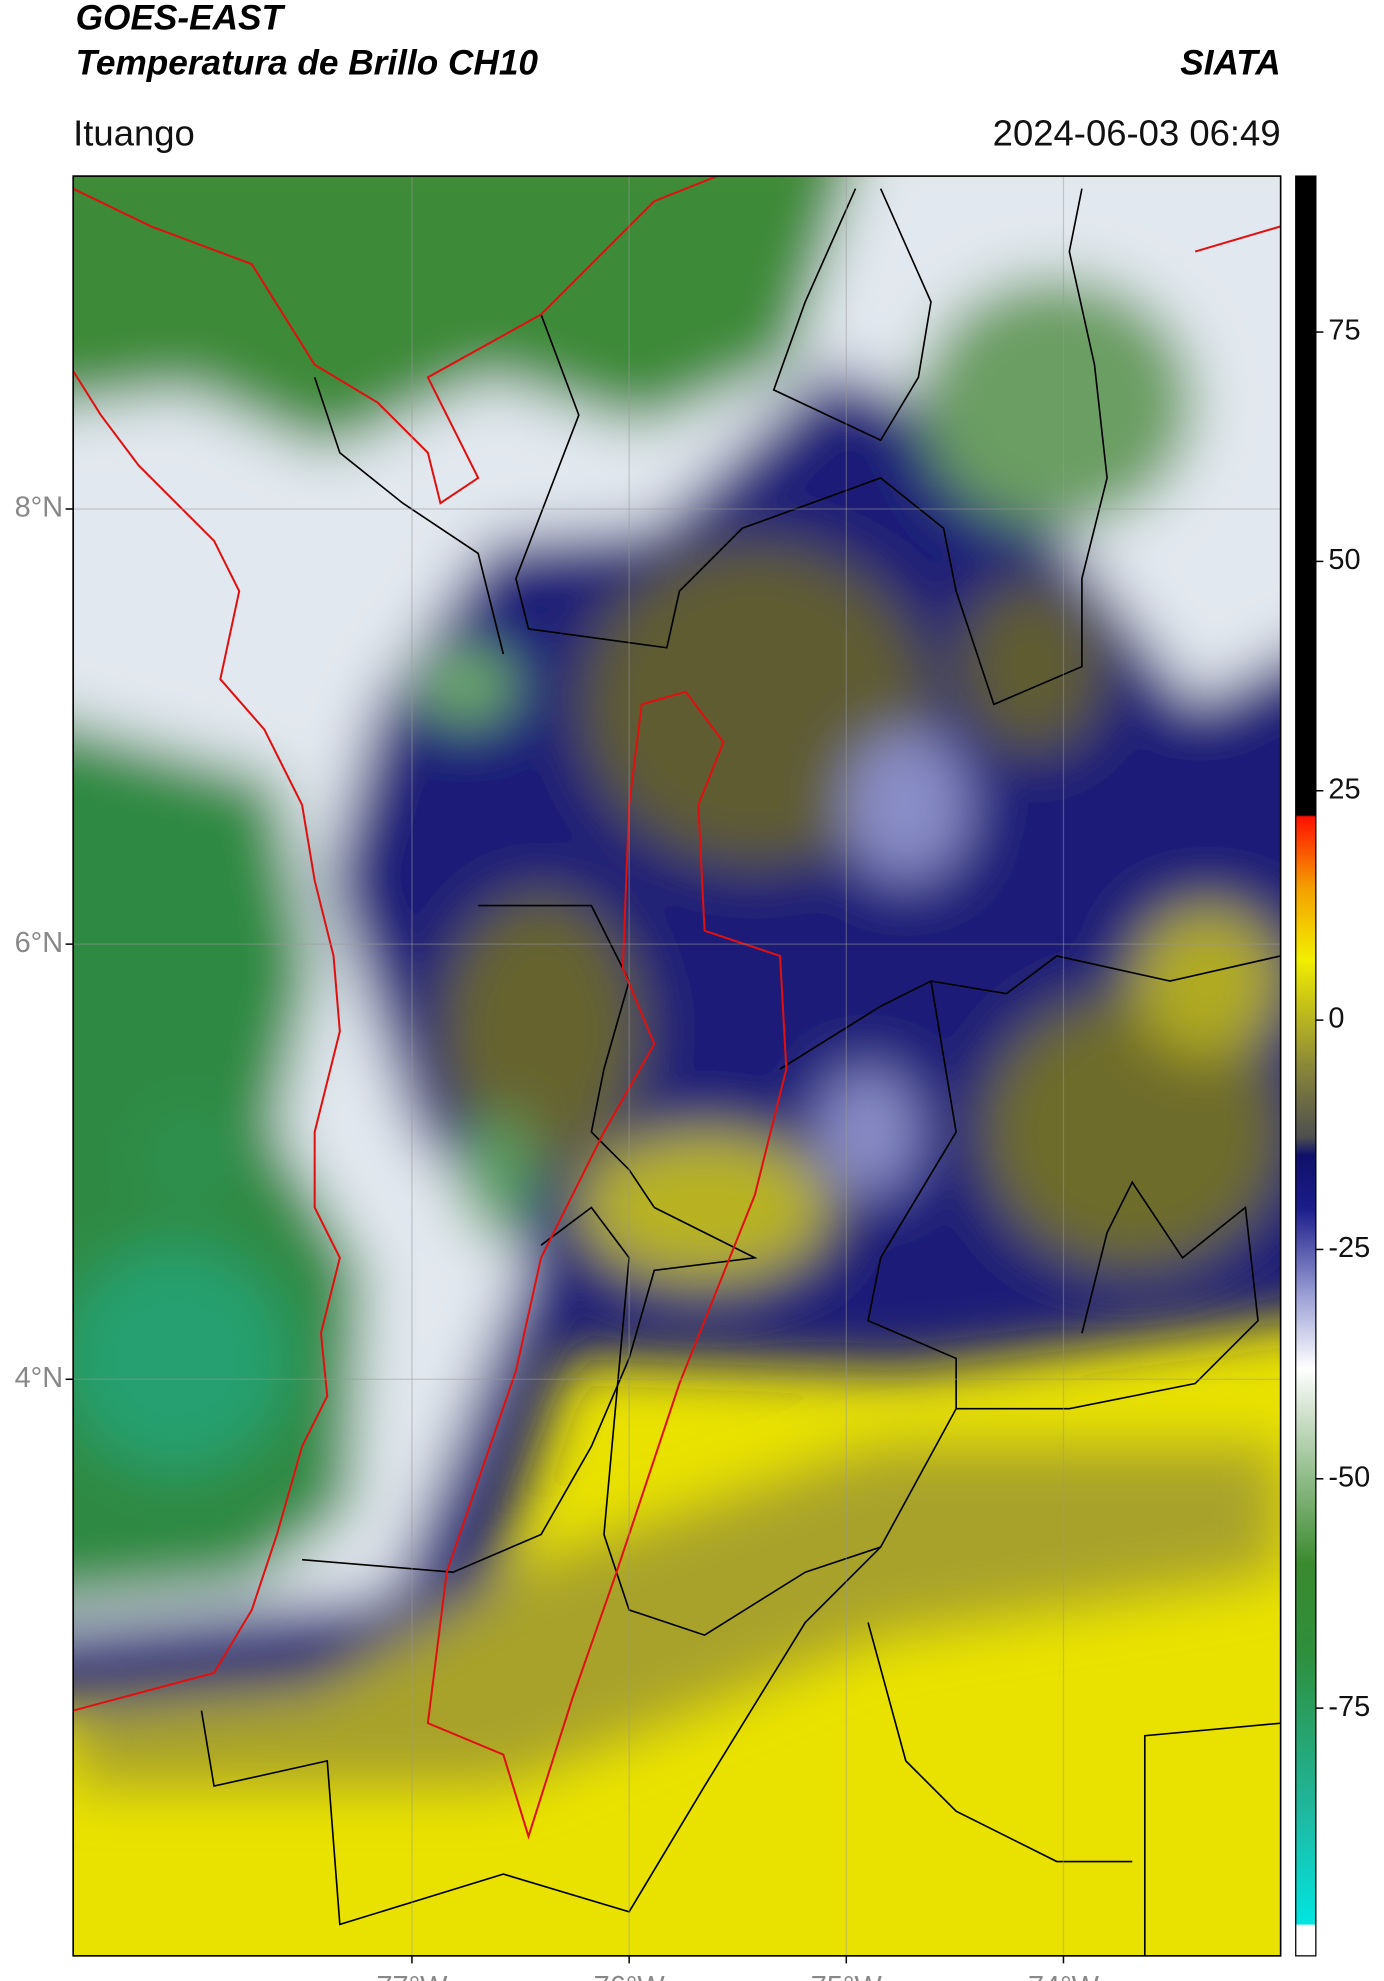  Describe the element at coordinates (847, 1976) in the screenshot. I see `lon-tick-label: 75°W` at that location.